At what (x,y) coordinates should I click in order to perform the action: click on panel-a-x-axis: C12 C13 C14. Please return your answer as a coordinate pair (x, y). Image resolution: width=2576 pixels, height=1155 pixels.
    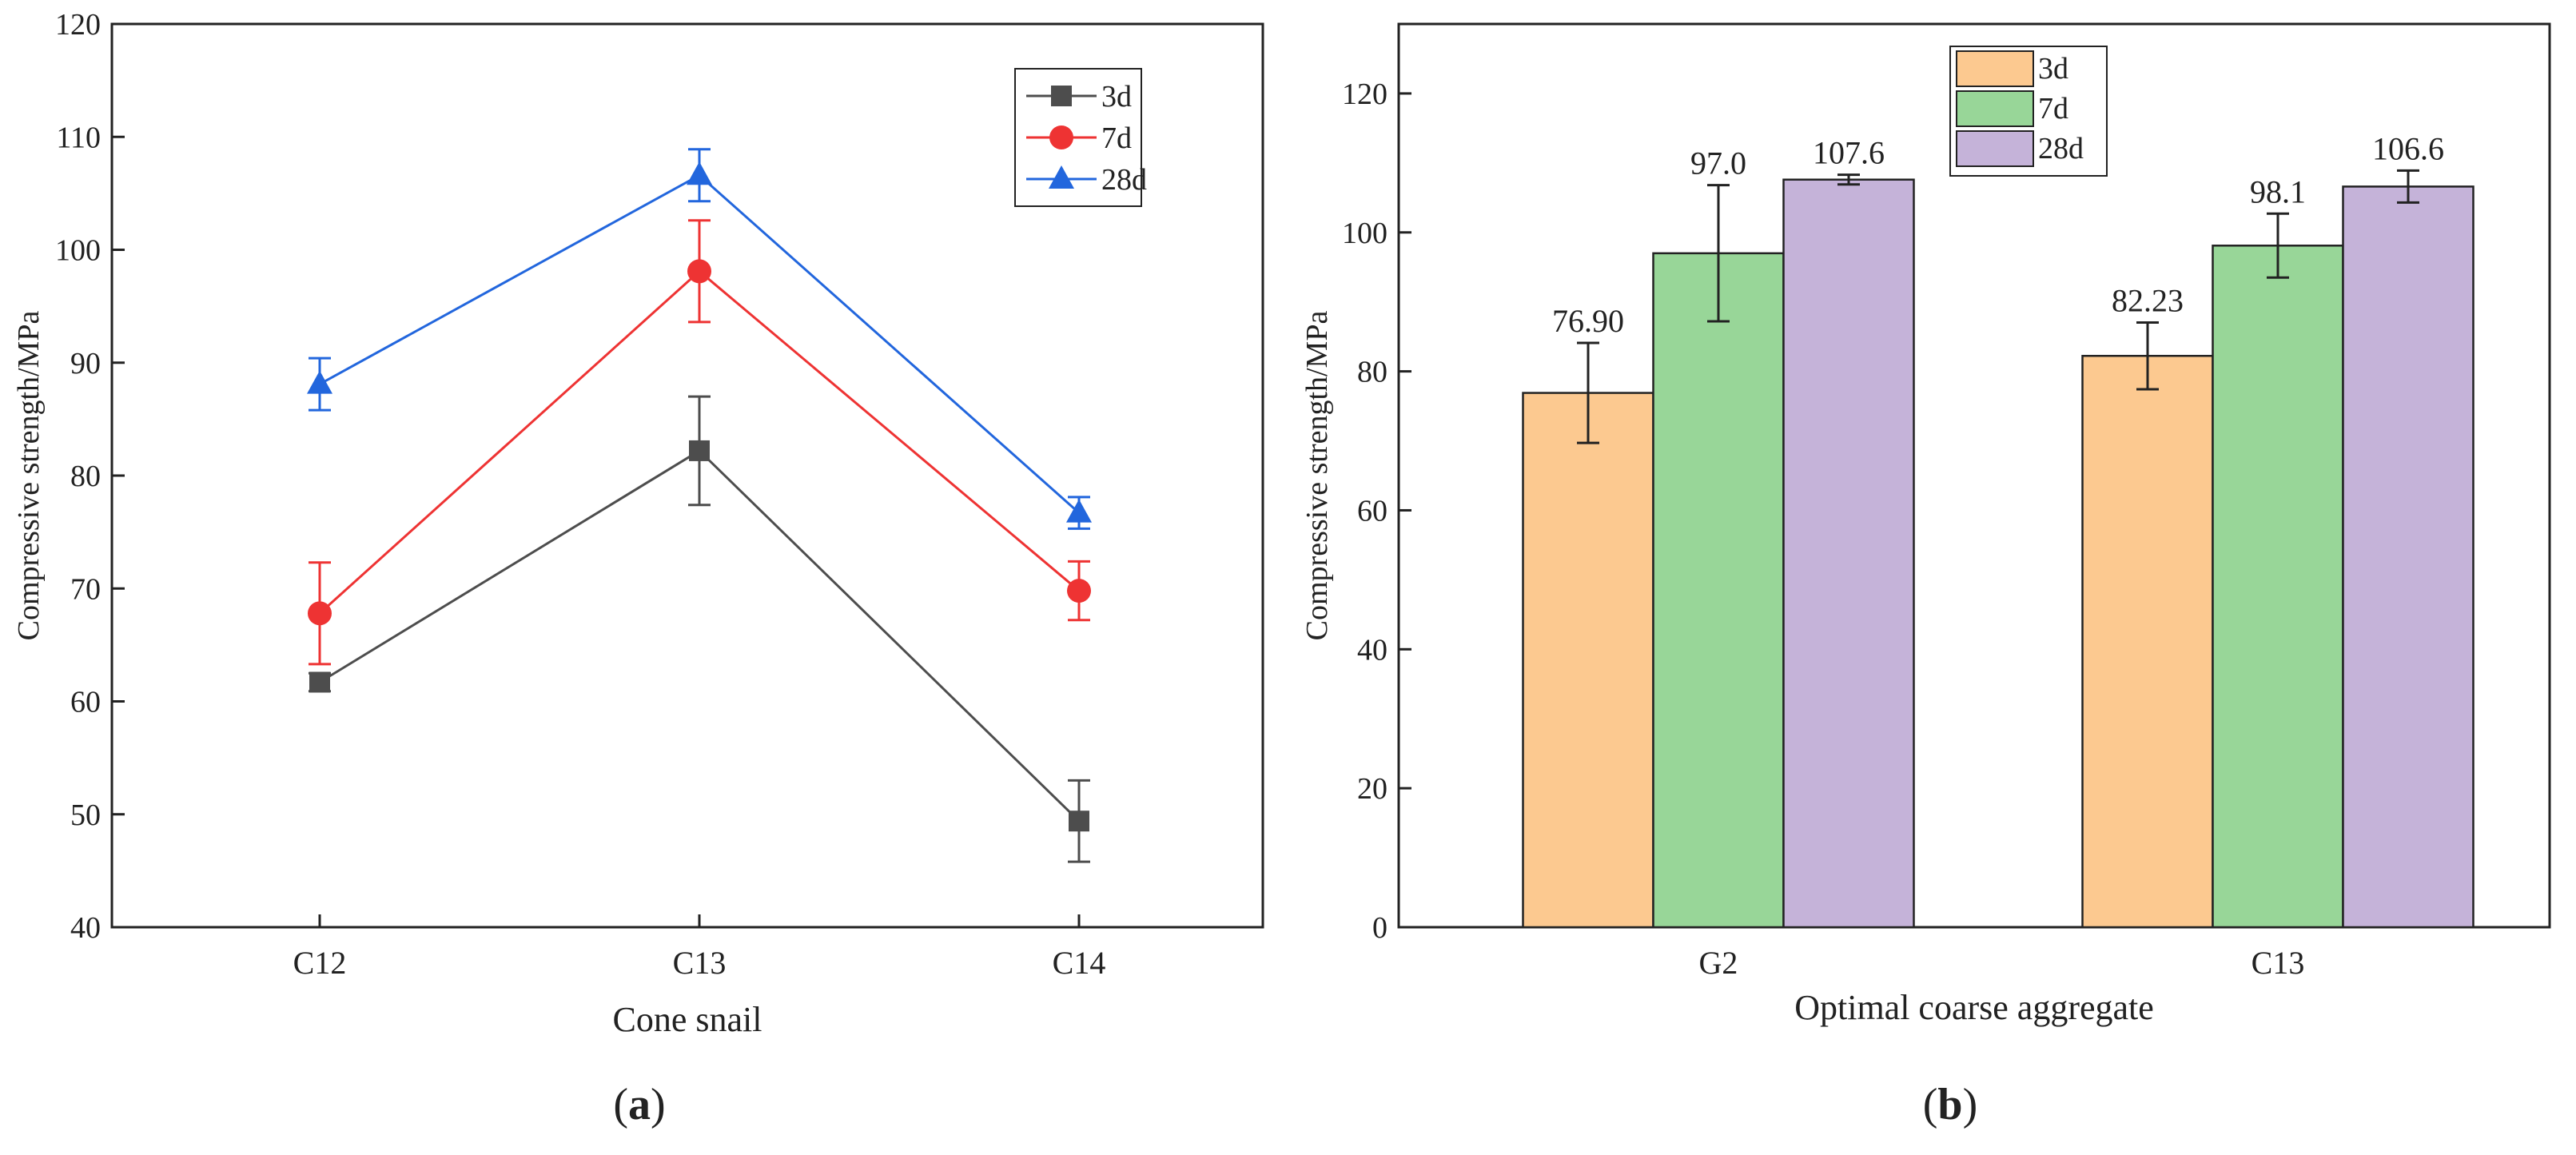
    Looking at the image, I should click on (699, 947).